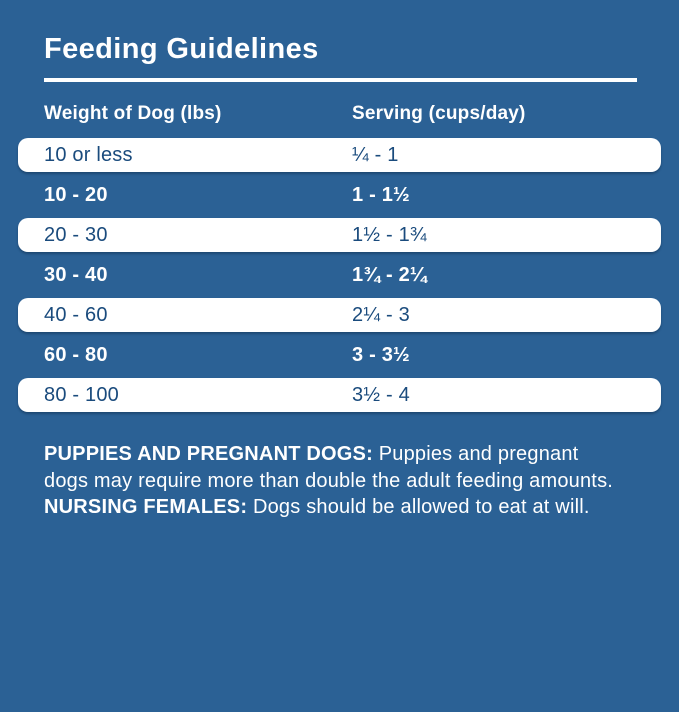  What do you see at coordinates (381, 354) in the screenshot?
I see `serving-cell: 3 - 3½` at bounding box center [381, 354].